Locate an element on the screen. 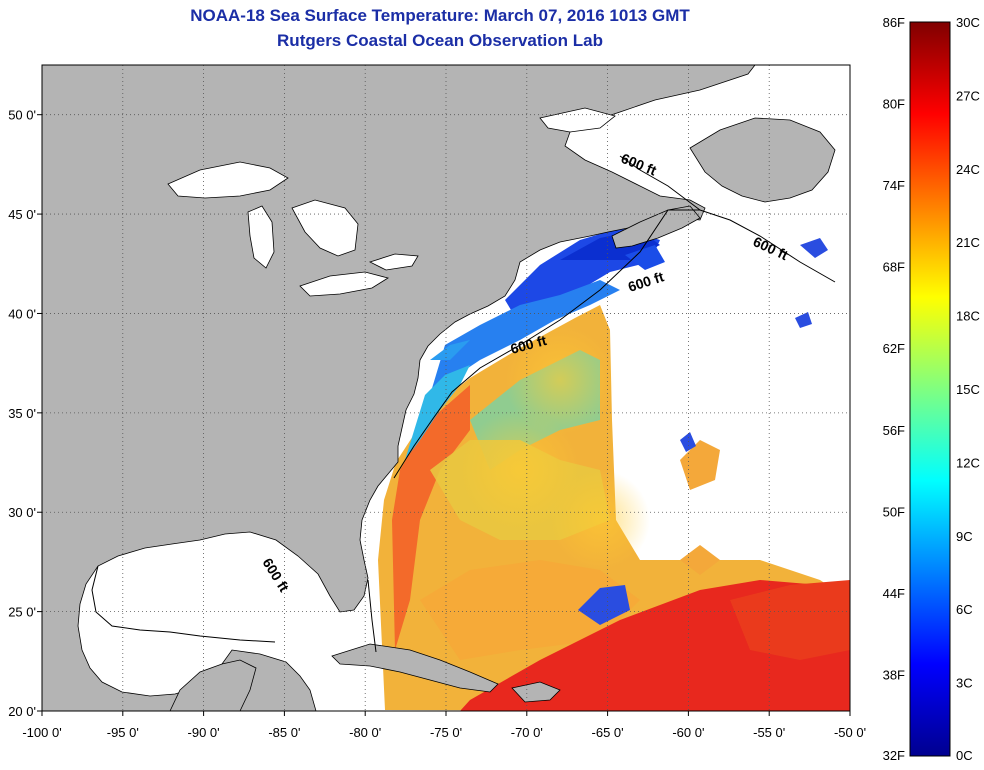  colorbar-fahrenheit-label: 44F is located at coordinates (894, 593).